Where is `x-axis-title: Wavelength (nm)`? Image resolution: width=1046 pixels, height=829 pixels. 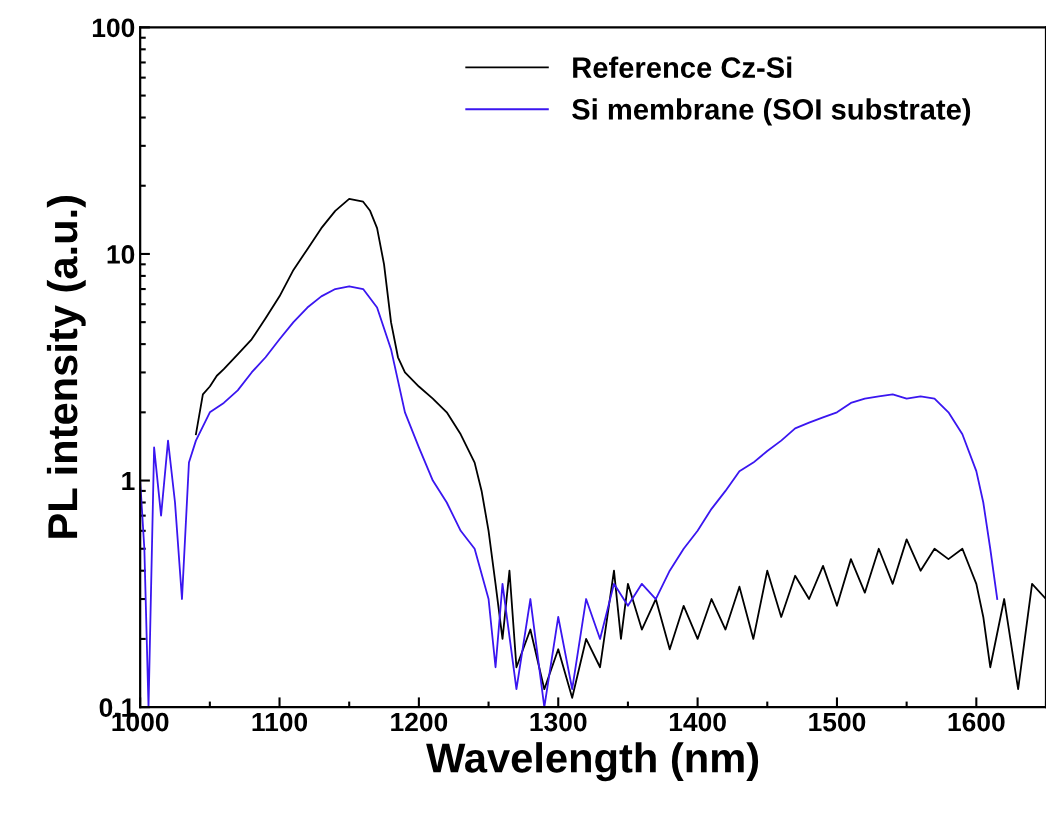
x-axis-title: Wavelength (nm) is located at coordinates (592, 762).